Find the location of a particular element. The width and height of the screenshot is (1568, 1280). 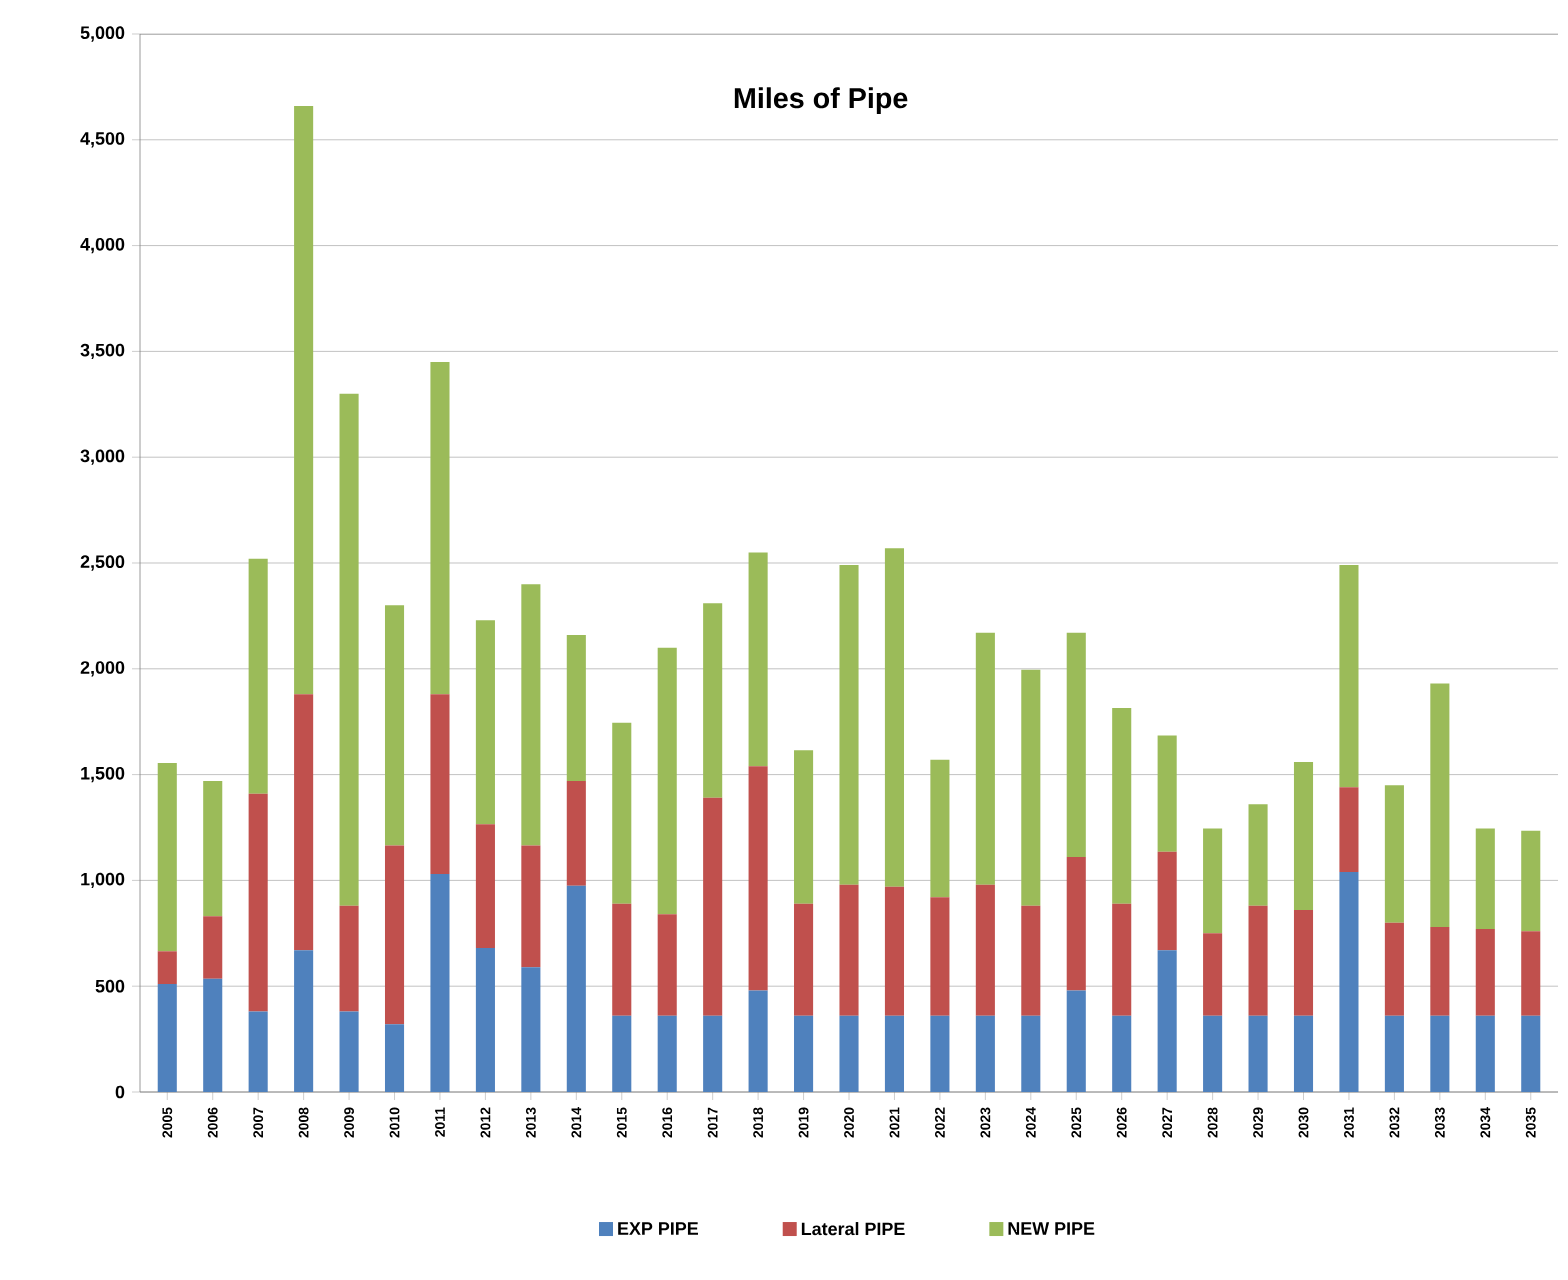

y-tick-label: 2,500 is located at coordinates (102, 563).